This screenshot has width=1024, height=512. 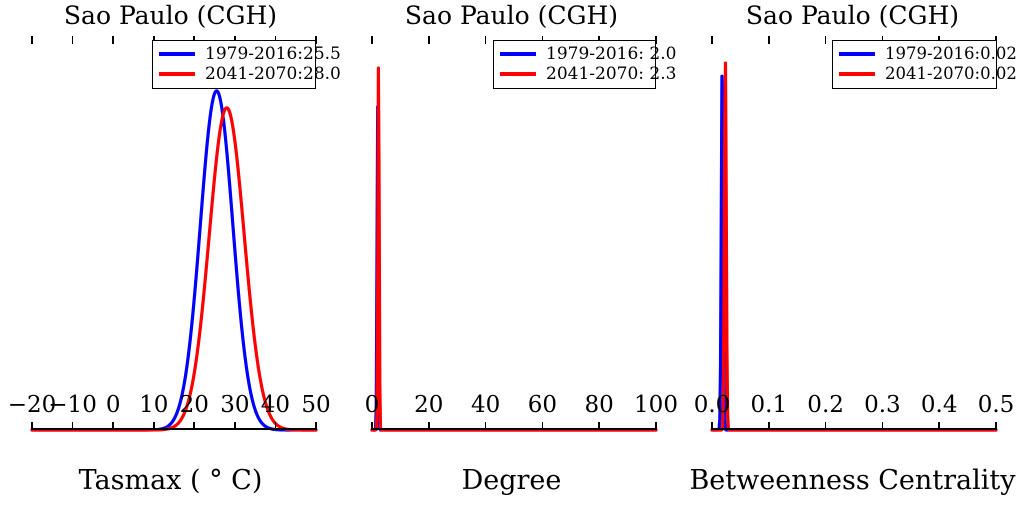 What do you see at coordinates (273, 74) in the screenshot?
I see `legend-label-future: 2041-2070:28.0` at bounding box center [273, 74].